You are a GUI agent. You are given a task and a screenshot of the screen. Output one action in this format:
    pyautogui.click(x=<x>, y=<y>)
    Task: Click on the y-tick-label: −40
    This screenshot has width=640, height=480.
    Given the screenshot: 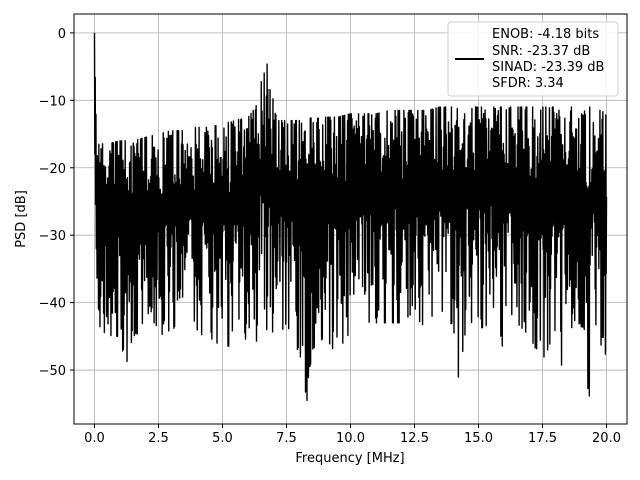 What is the action you would take?
    pyautogui.click(x=52, y=304)
    